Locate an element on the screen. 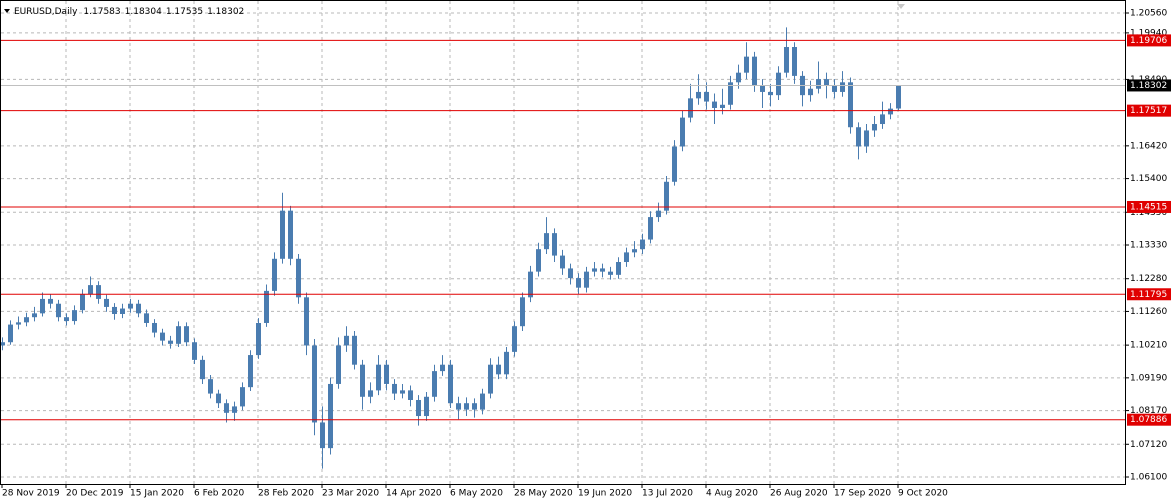 This screenshot has height=500, width=1175. y-tick-label: 1.19940 is located at coordinates (1148, 33).